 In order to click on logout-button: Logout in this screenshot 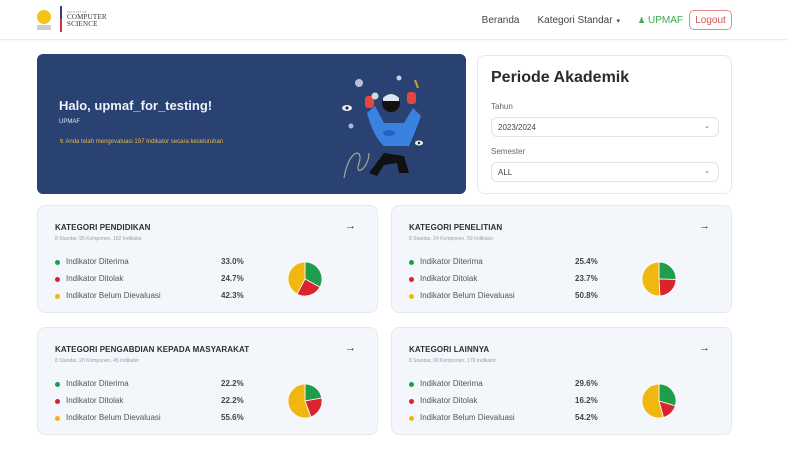, I will do `click(710, 20)`.